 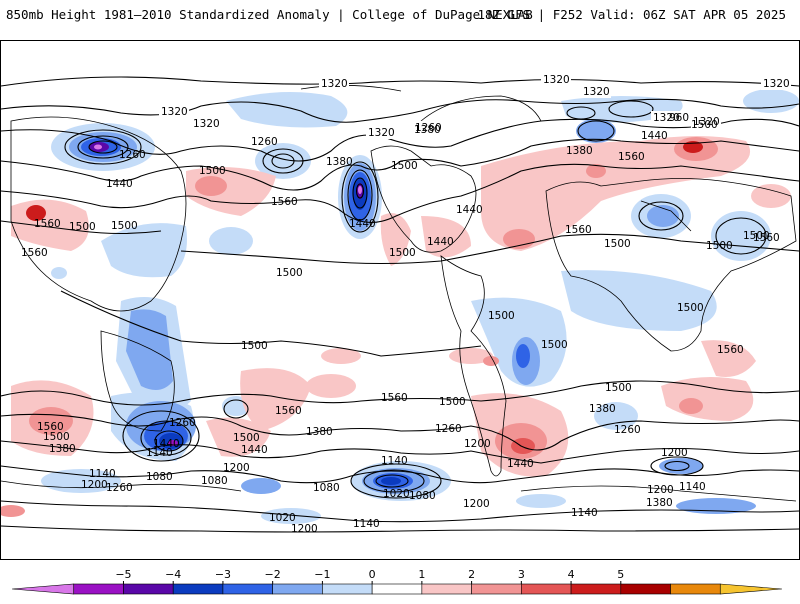 I want to click on colorbar-ticks: −5 −4 −3 −2 −1 0 1 2 3 4 5, so click(x=369, y=576).